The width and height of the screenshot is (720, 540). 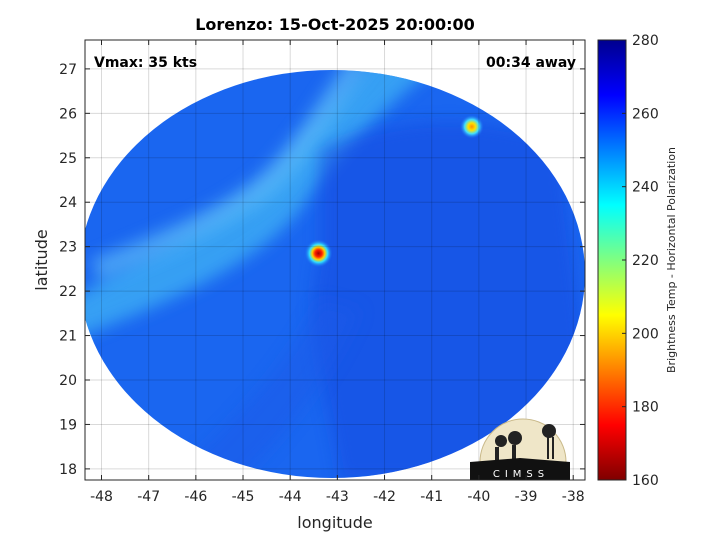 I want to click on logo-ground, so click(x=520, y=469).